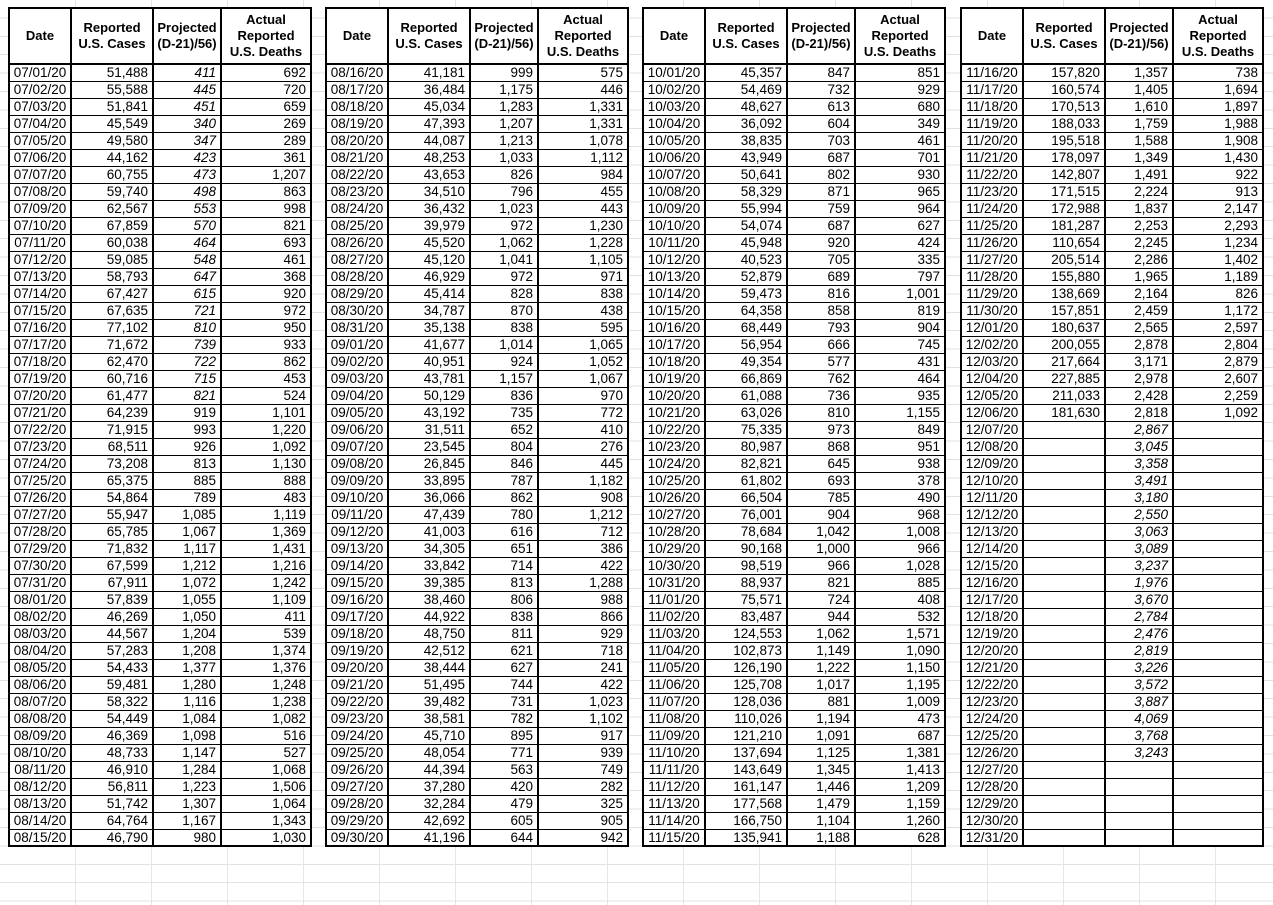  I want to click on cell-projected: 847, so click(821, 72).